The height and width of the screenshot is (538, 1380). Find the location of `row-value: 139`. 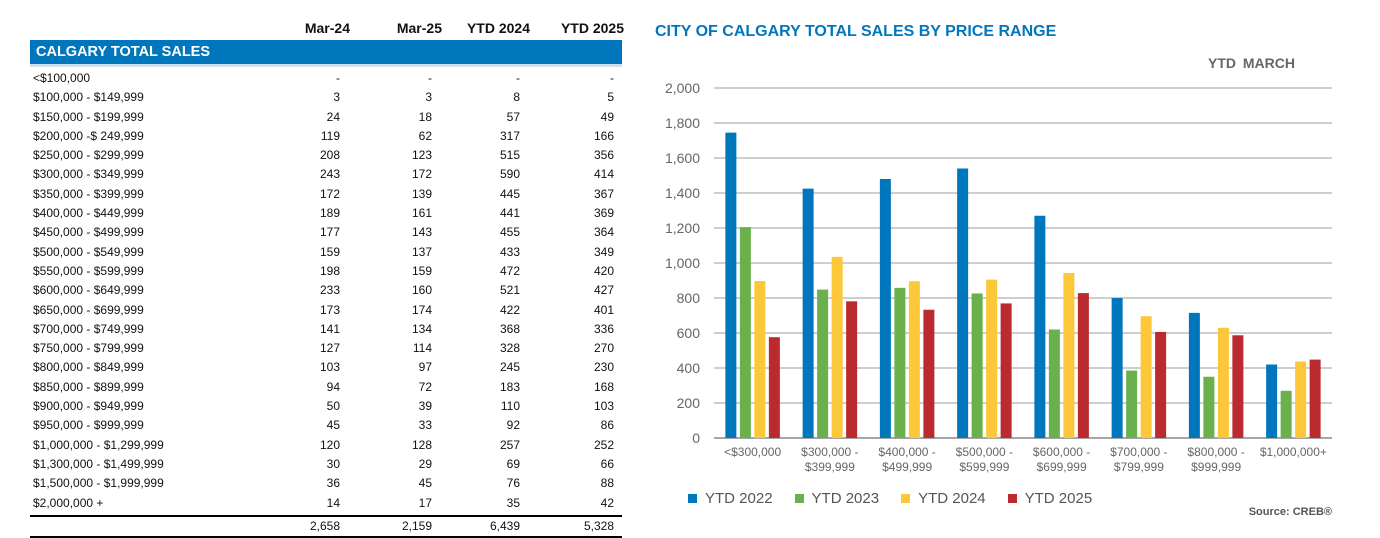

row-value: 139 is located at coordinates (421, 193).